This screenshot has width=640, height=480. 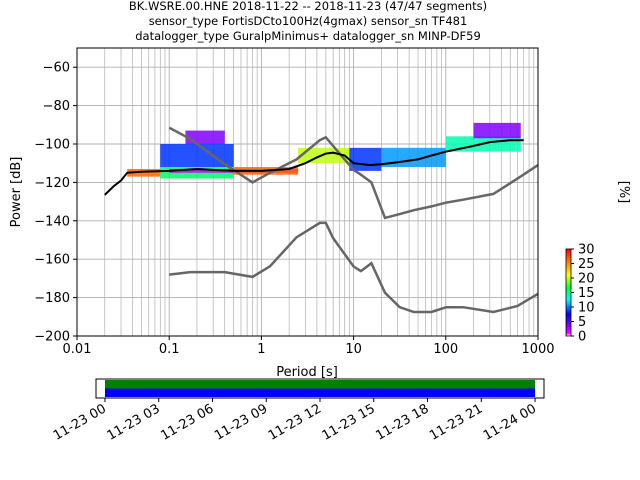 What do you see at coordinates (52, 337) in the screenshot?
I see `y-tick-label: −200` at bounding box center [52, 337].